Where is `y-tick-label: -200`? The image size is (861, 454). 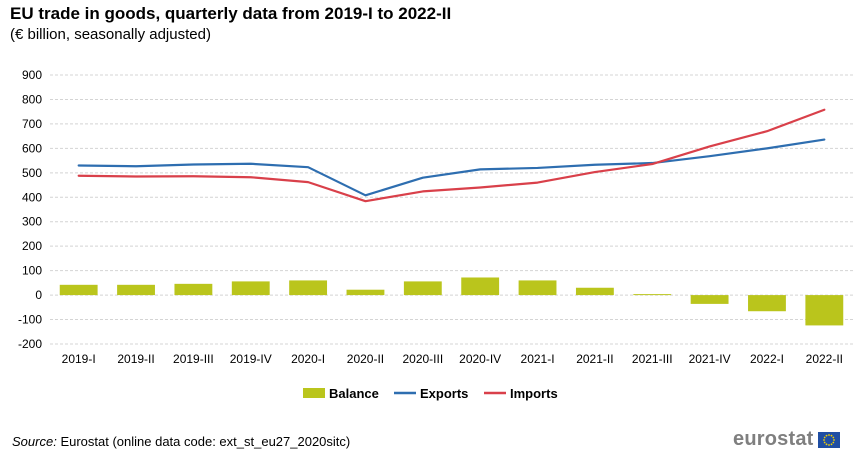
y-tick-label: -200 is located at coordinates (30, 344).